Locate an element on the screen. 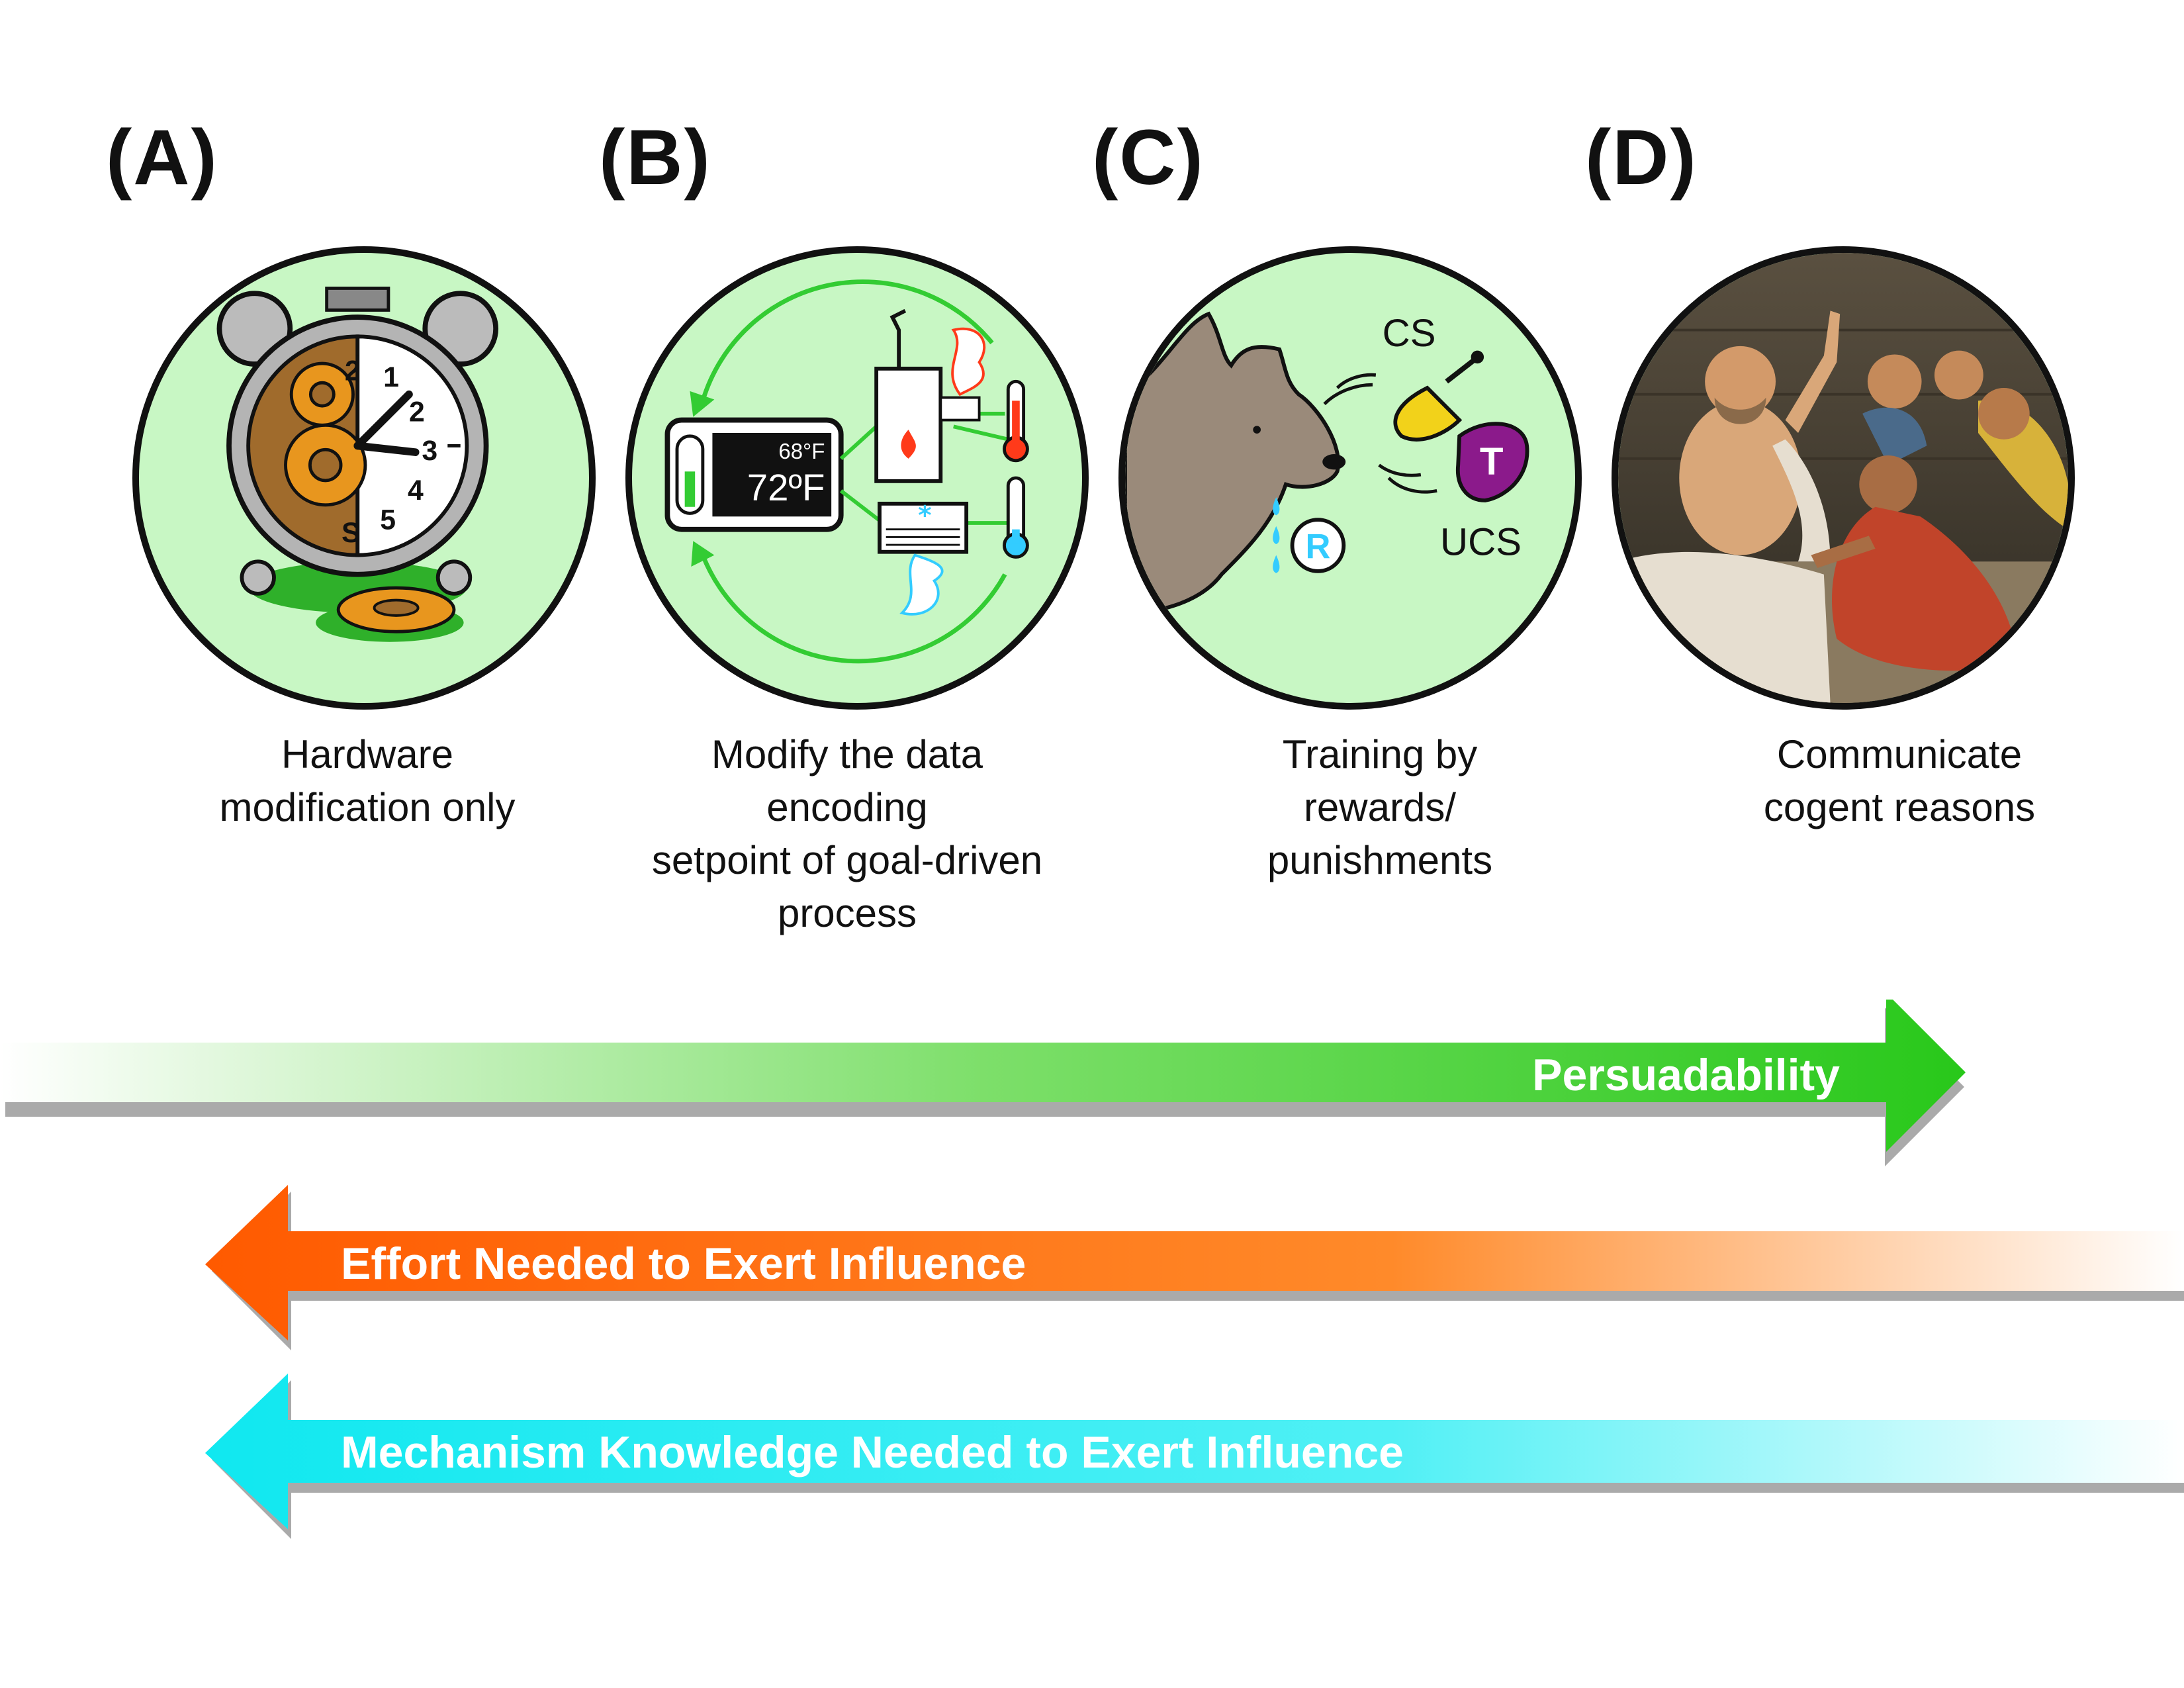 This screenshot has height=1688, width=2184. effort-arrow: Effort Needed to Exert Influence is located at coordinates (1194, 1264).